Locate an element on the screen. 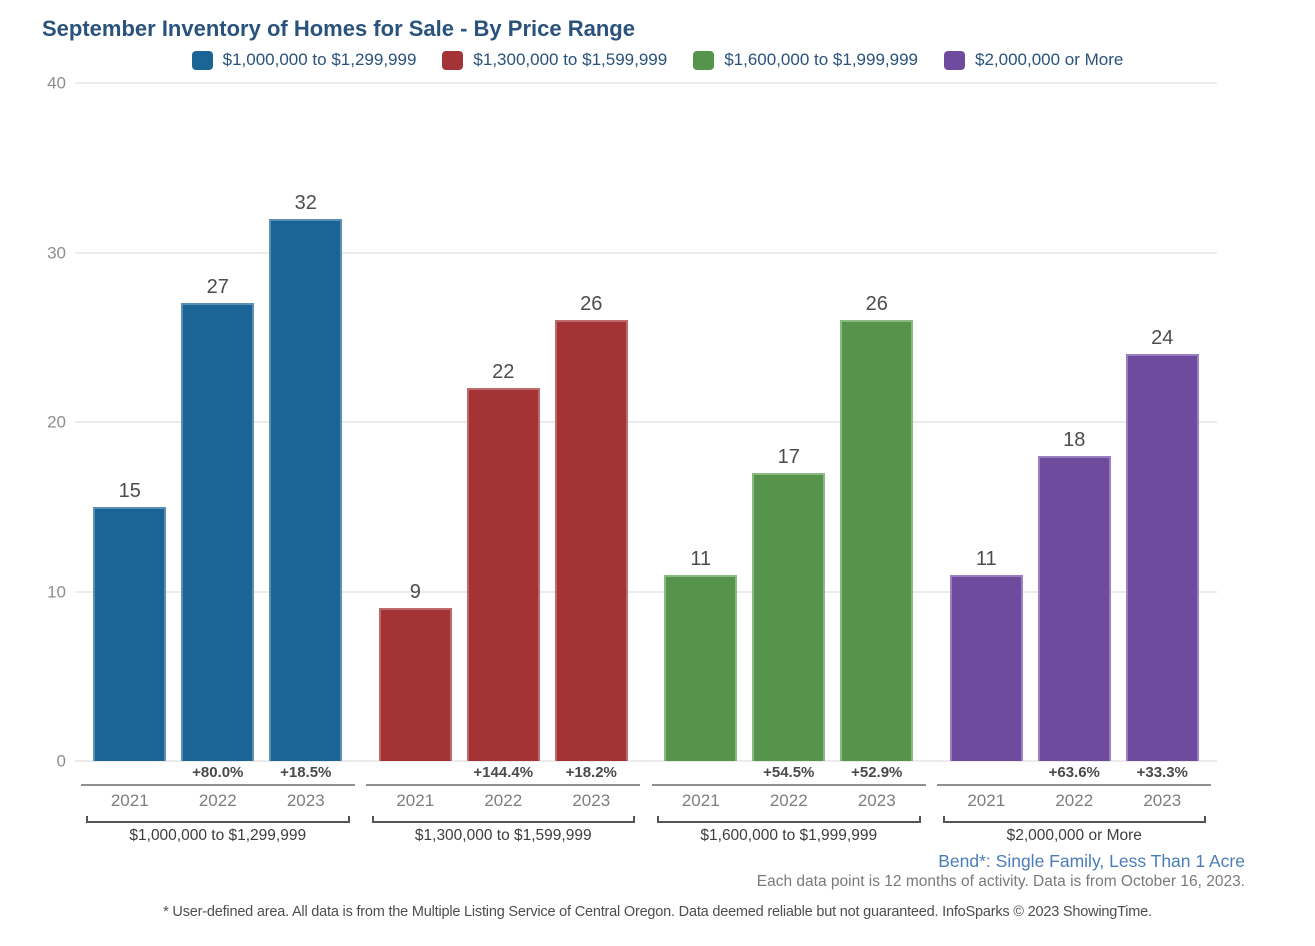 Image resolution: width=1315 pixels, height=946 pixels. bar-column: 22 is located at coordinates (503, 561).